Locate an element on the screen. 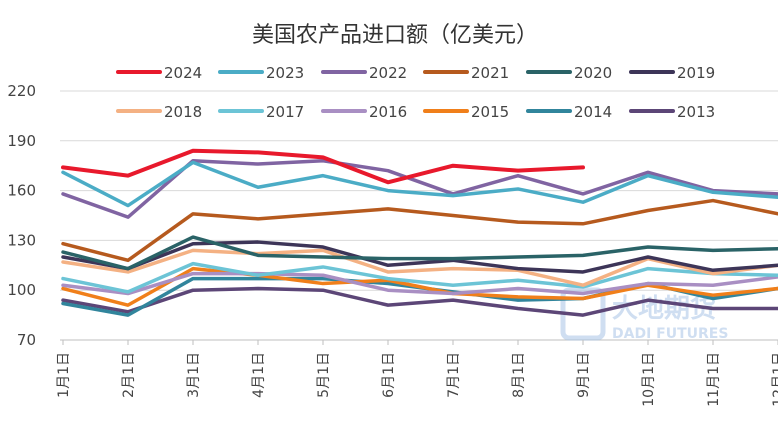  y-tick-label: 160 is located at coordinates (21, 191).